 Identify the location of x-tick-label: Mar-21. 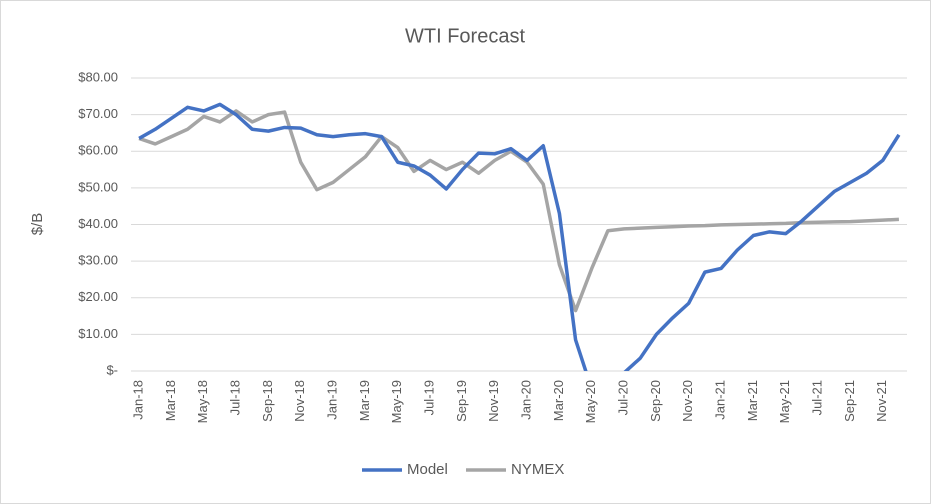
(752, 400).